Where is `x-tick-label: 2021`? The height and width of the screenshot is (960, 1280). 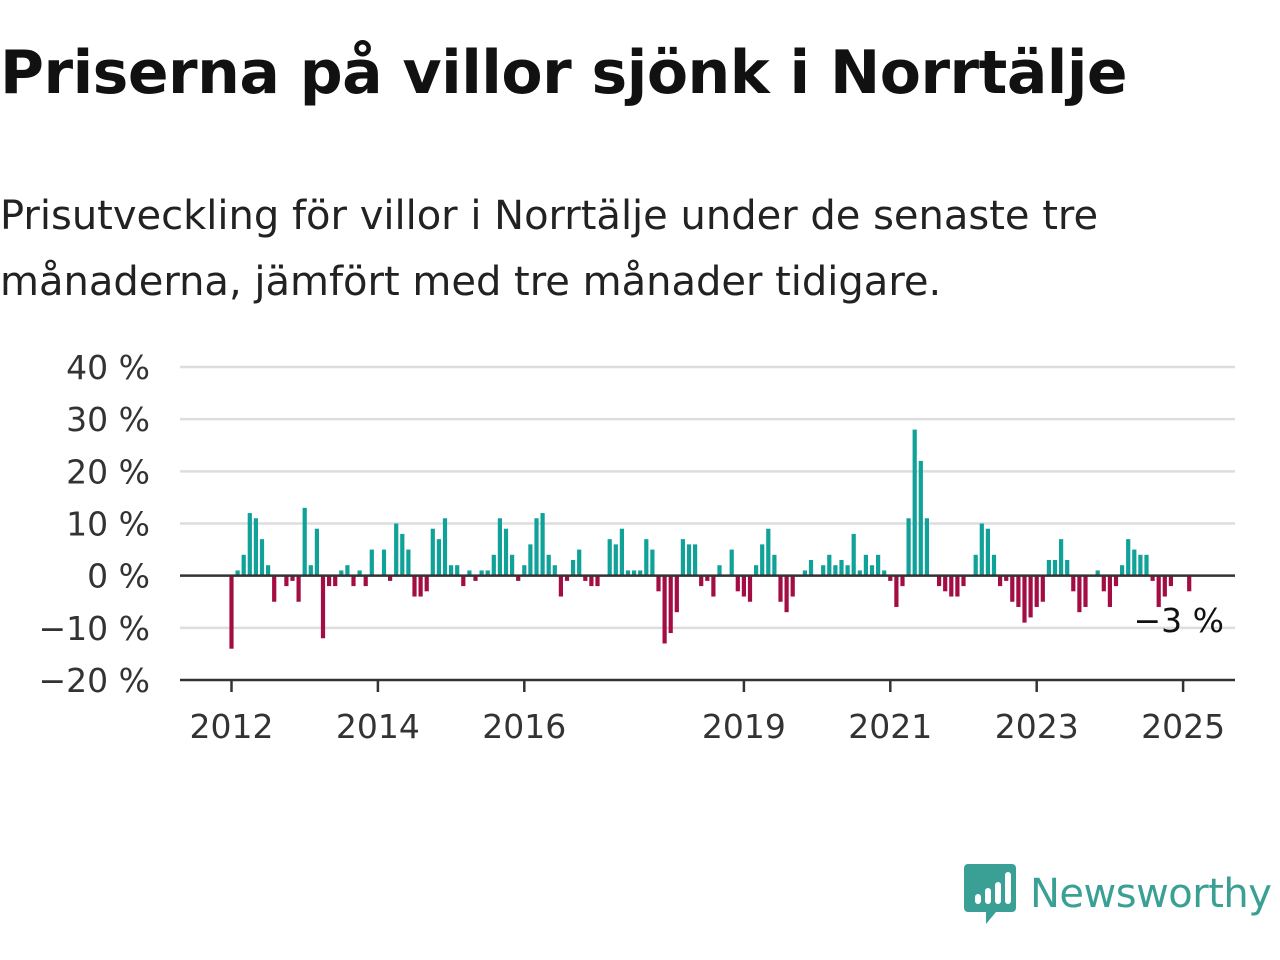
x-tick-label: 2021 is located at coordinates (890, 726).